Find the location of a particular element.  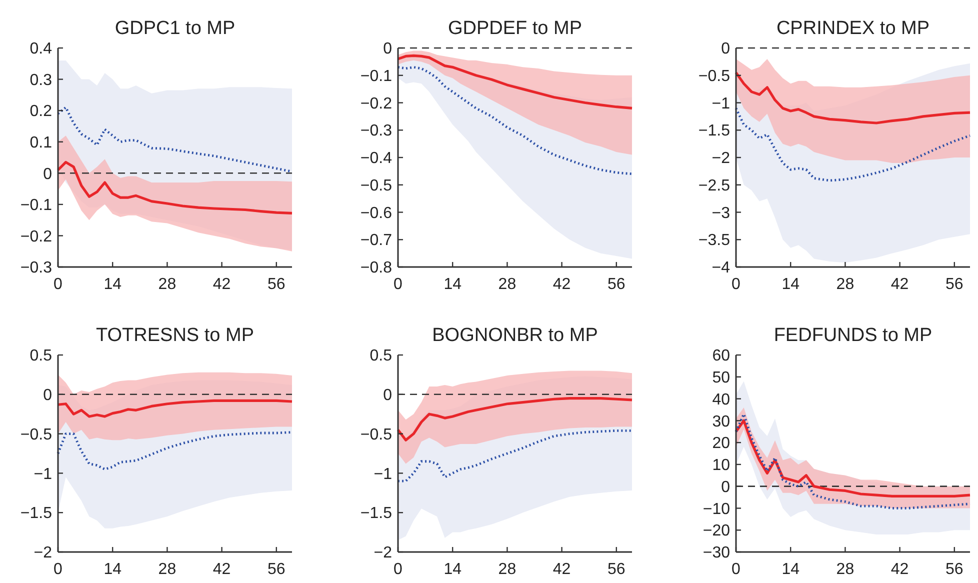

y-tick-label: −3.5 is located at coordinates (714, 241).